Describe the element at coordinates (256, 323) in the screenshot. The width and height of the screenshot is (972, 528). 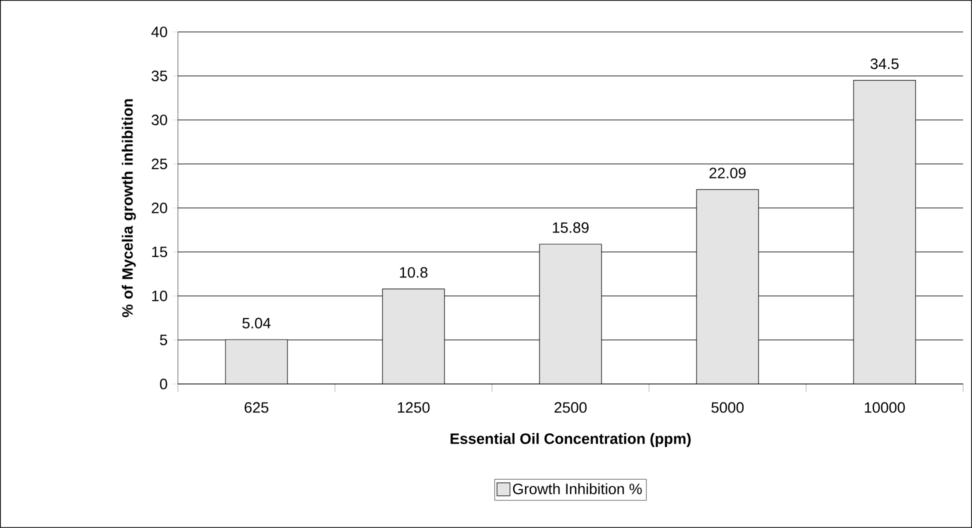
I see `data-label: 5.04` at that location.